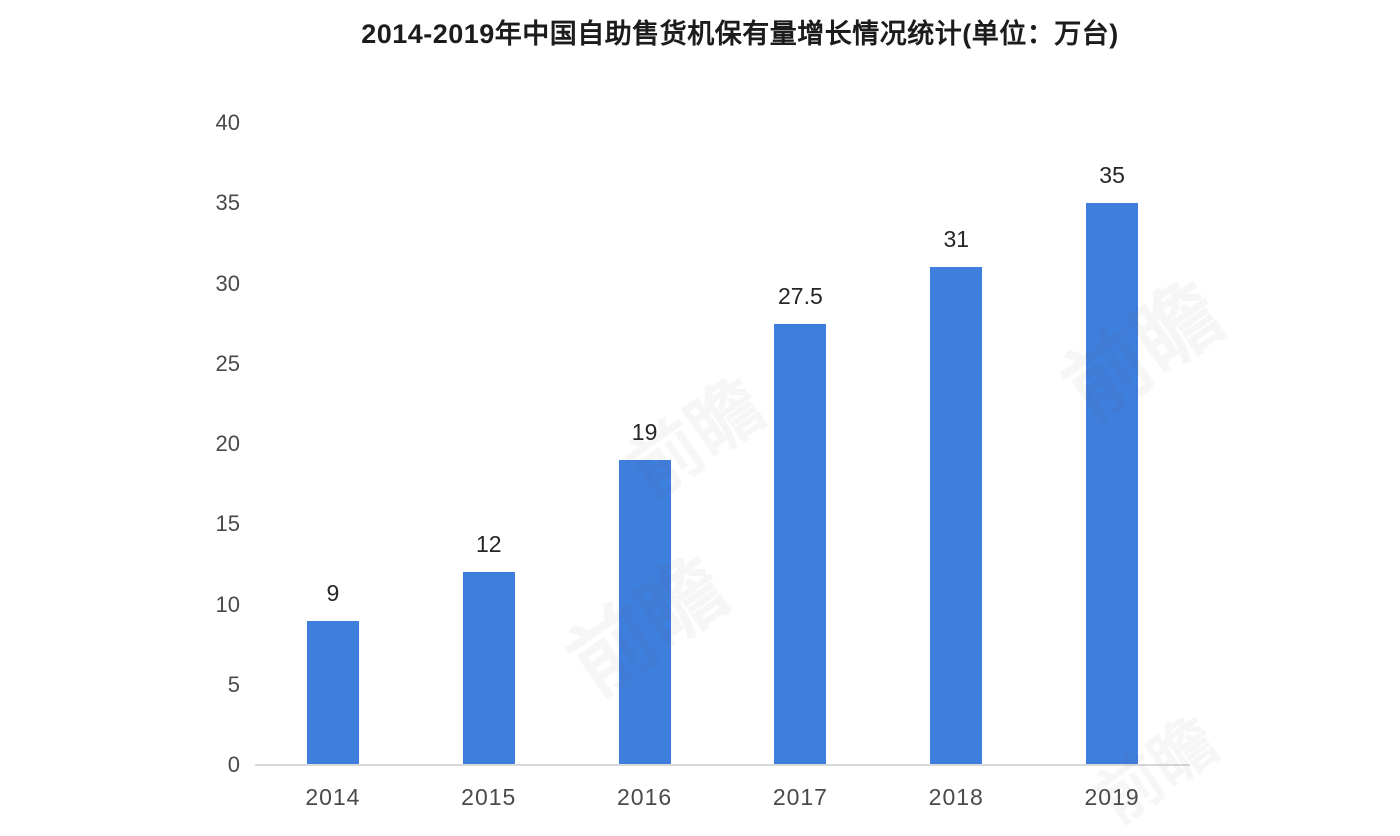 This screenshot has width=1400, height=836. What do you see at coordinates (233, 764) in the screenshot?
I see `y-tick-label: 0` at bounding box center [233, 764].